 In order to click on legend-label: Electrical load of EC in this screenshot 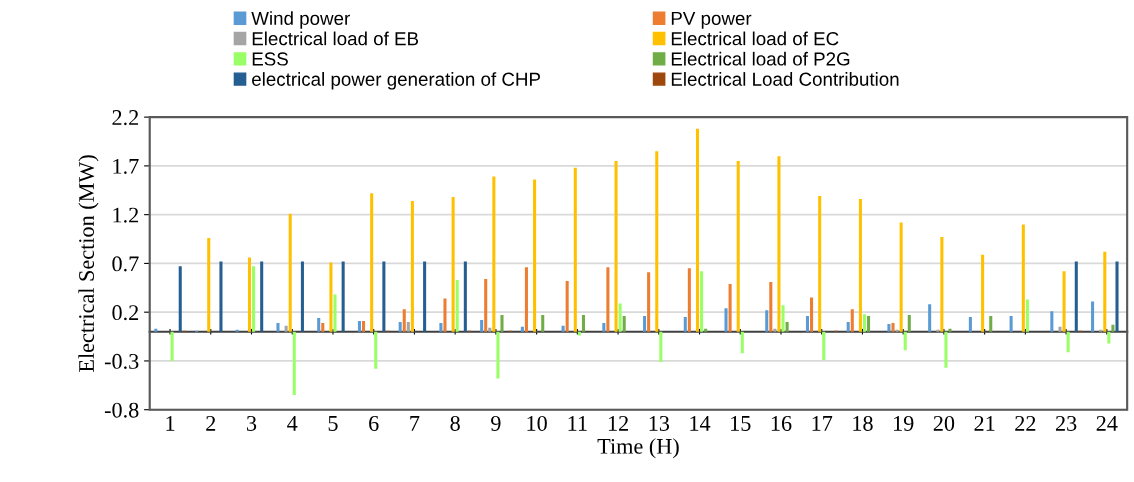, I will do `click(755, 38)`.